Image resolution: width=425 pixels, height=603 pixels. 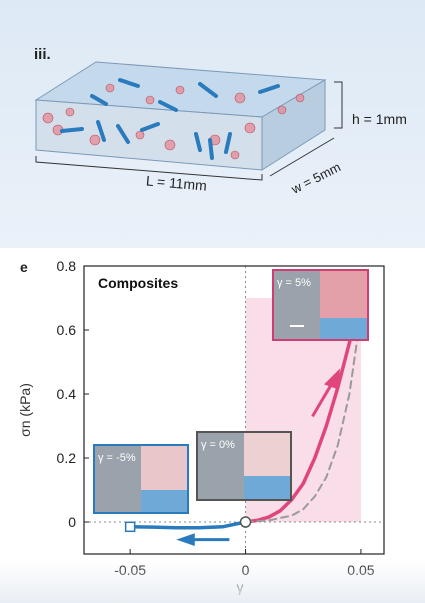 I want to click on alignment-arrows, so click(x=170, y=119).